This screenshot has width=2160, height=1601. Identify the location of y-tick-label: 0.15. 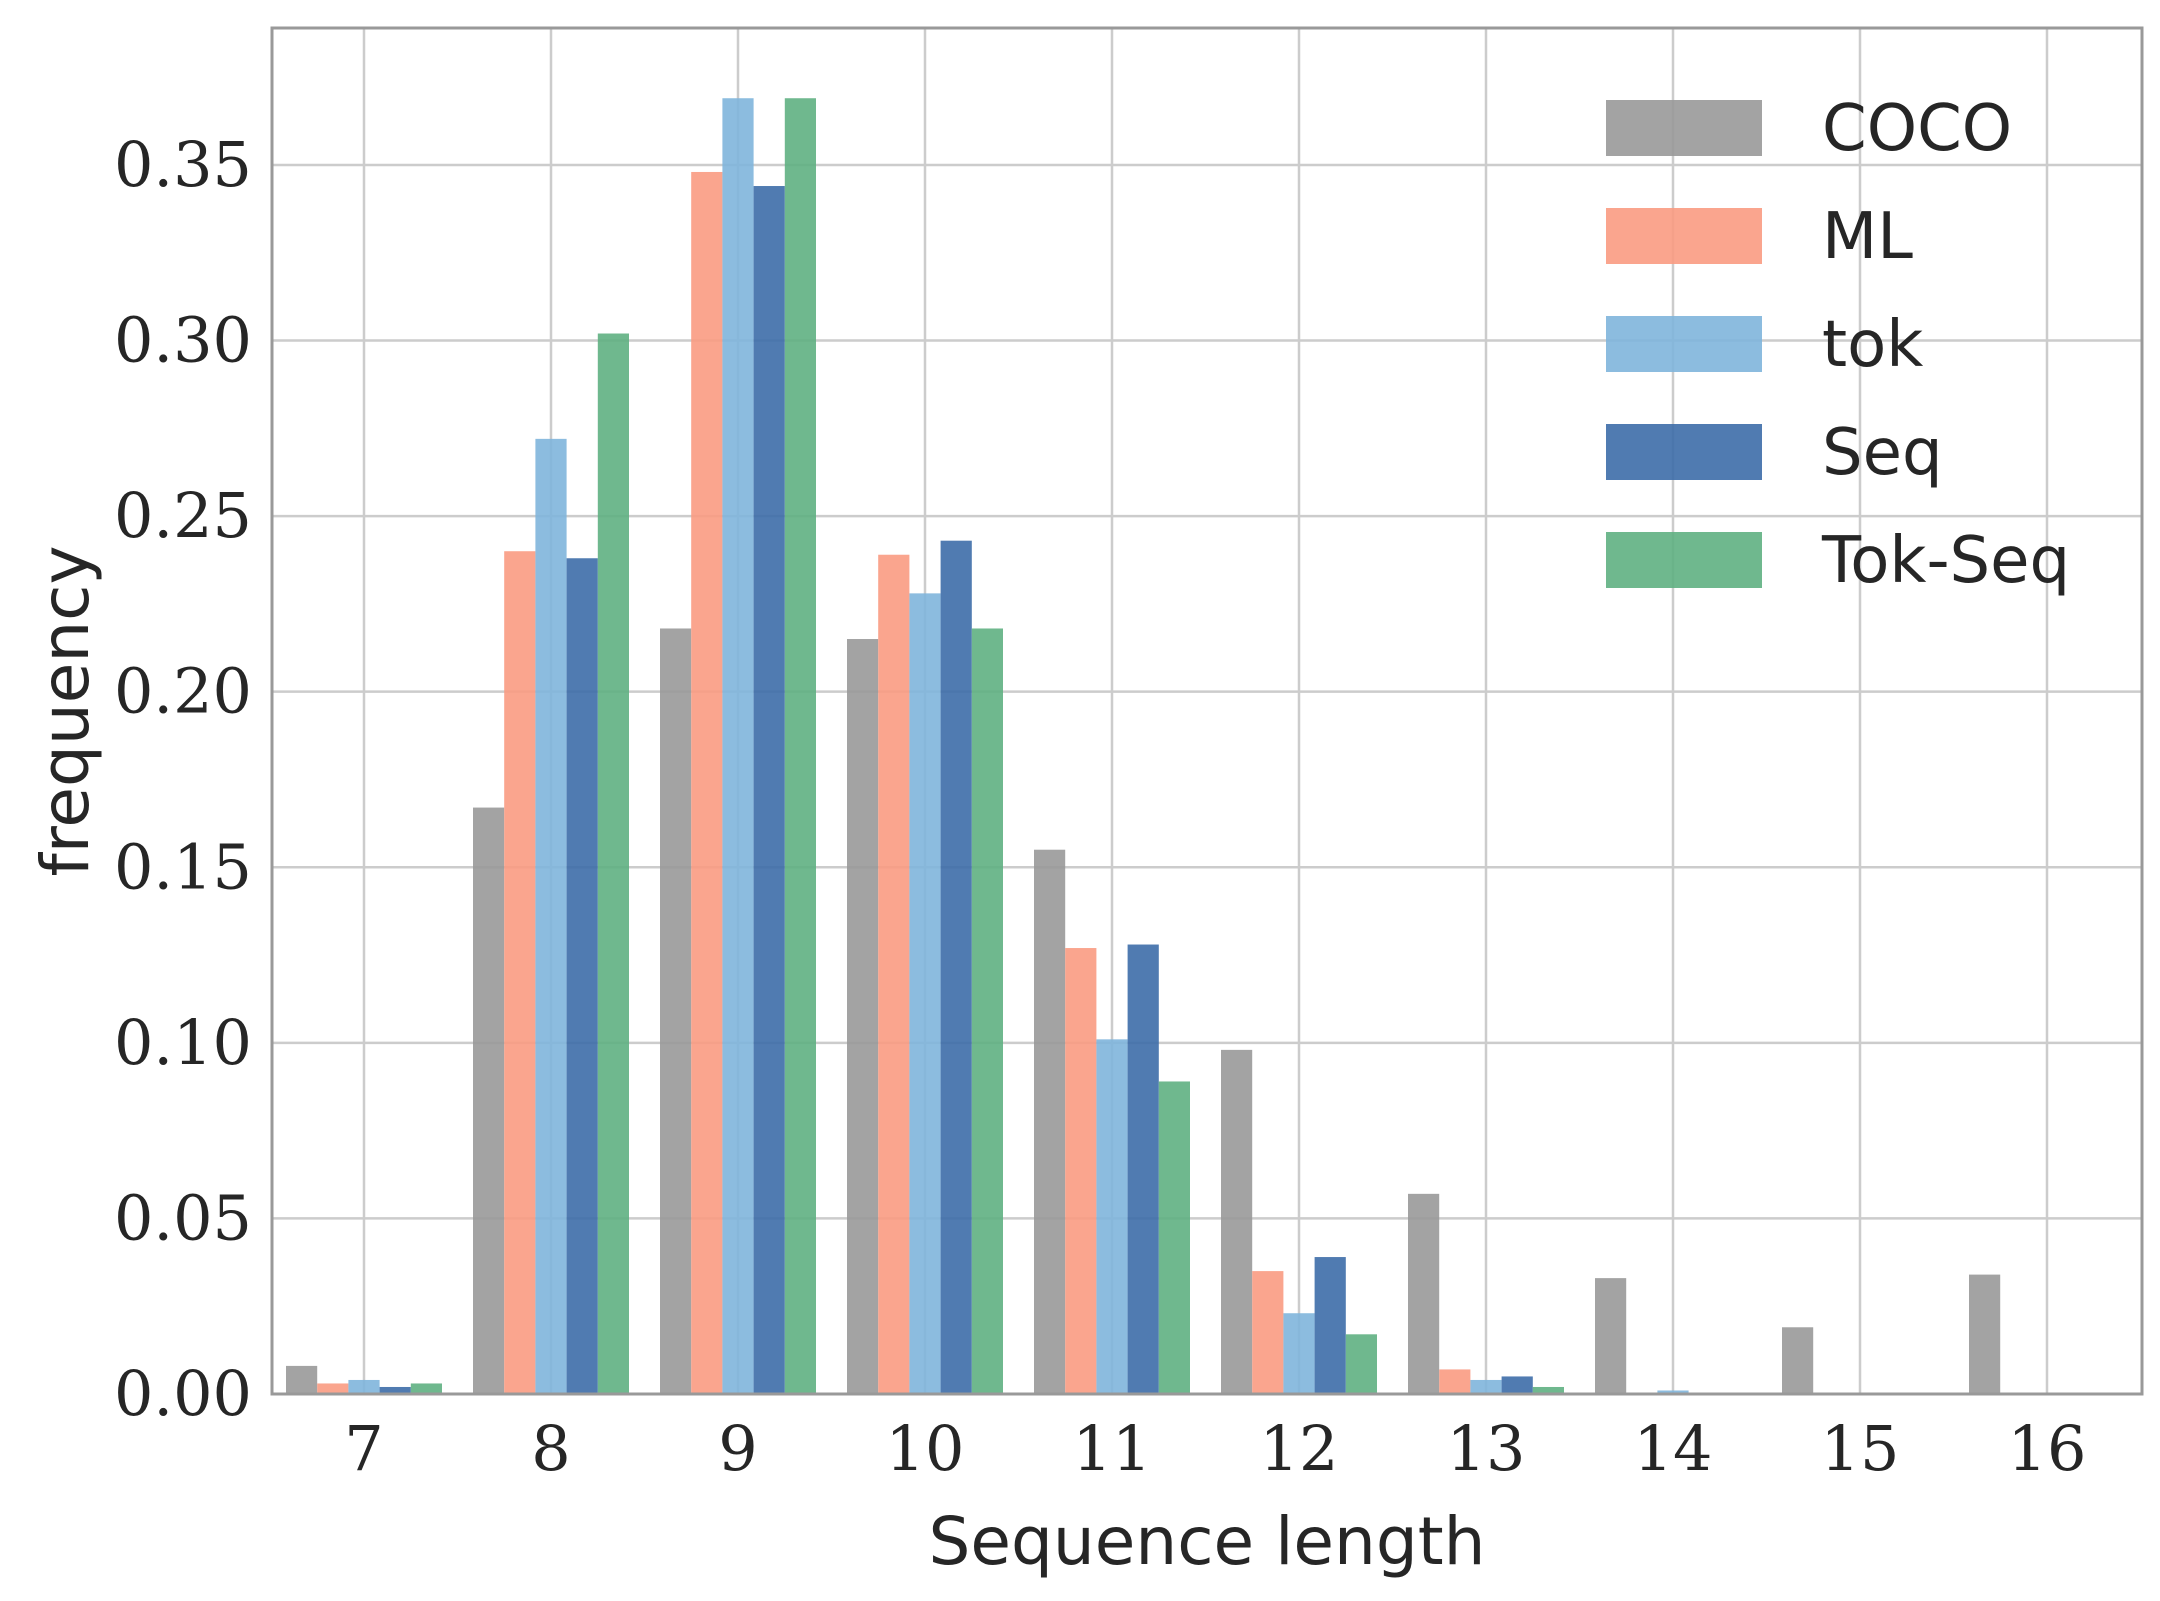
(183, 866).